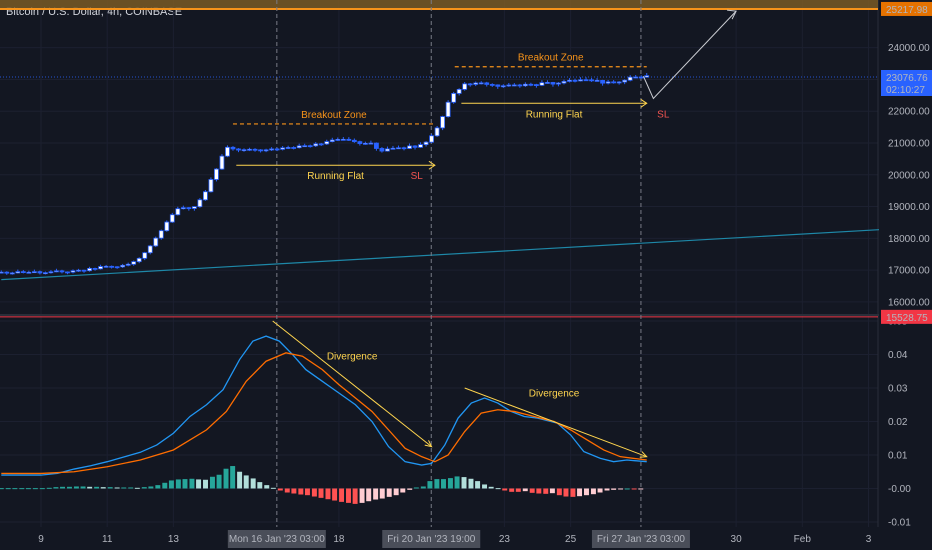  Describe the element at coordinates (41, 539) in the screenshot. I see `time-tick-label: 9` at that location.